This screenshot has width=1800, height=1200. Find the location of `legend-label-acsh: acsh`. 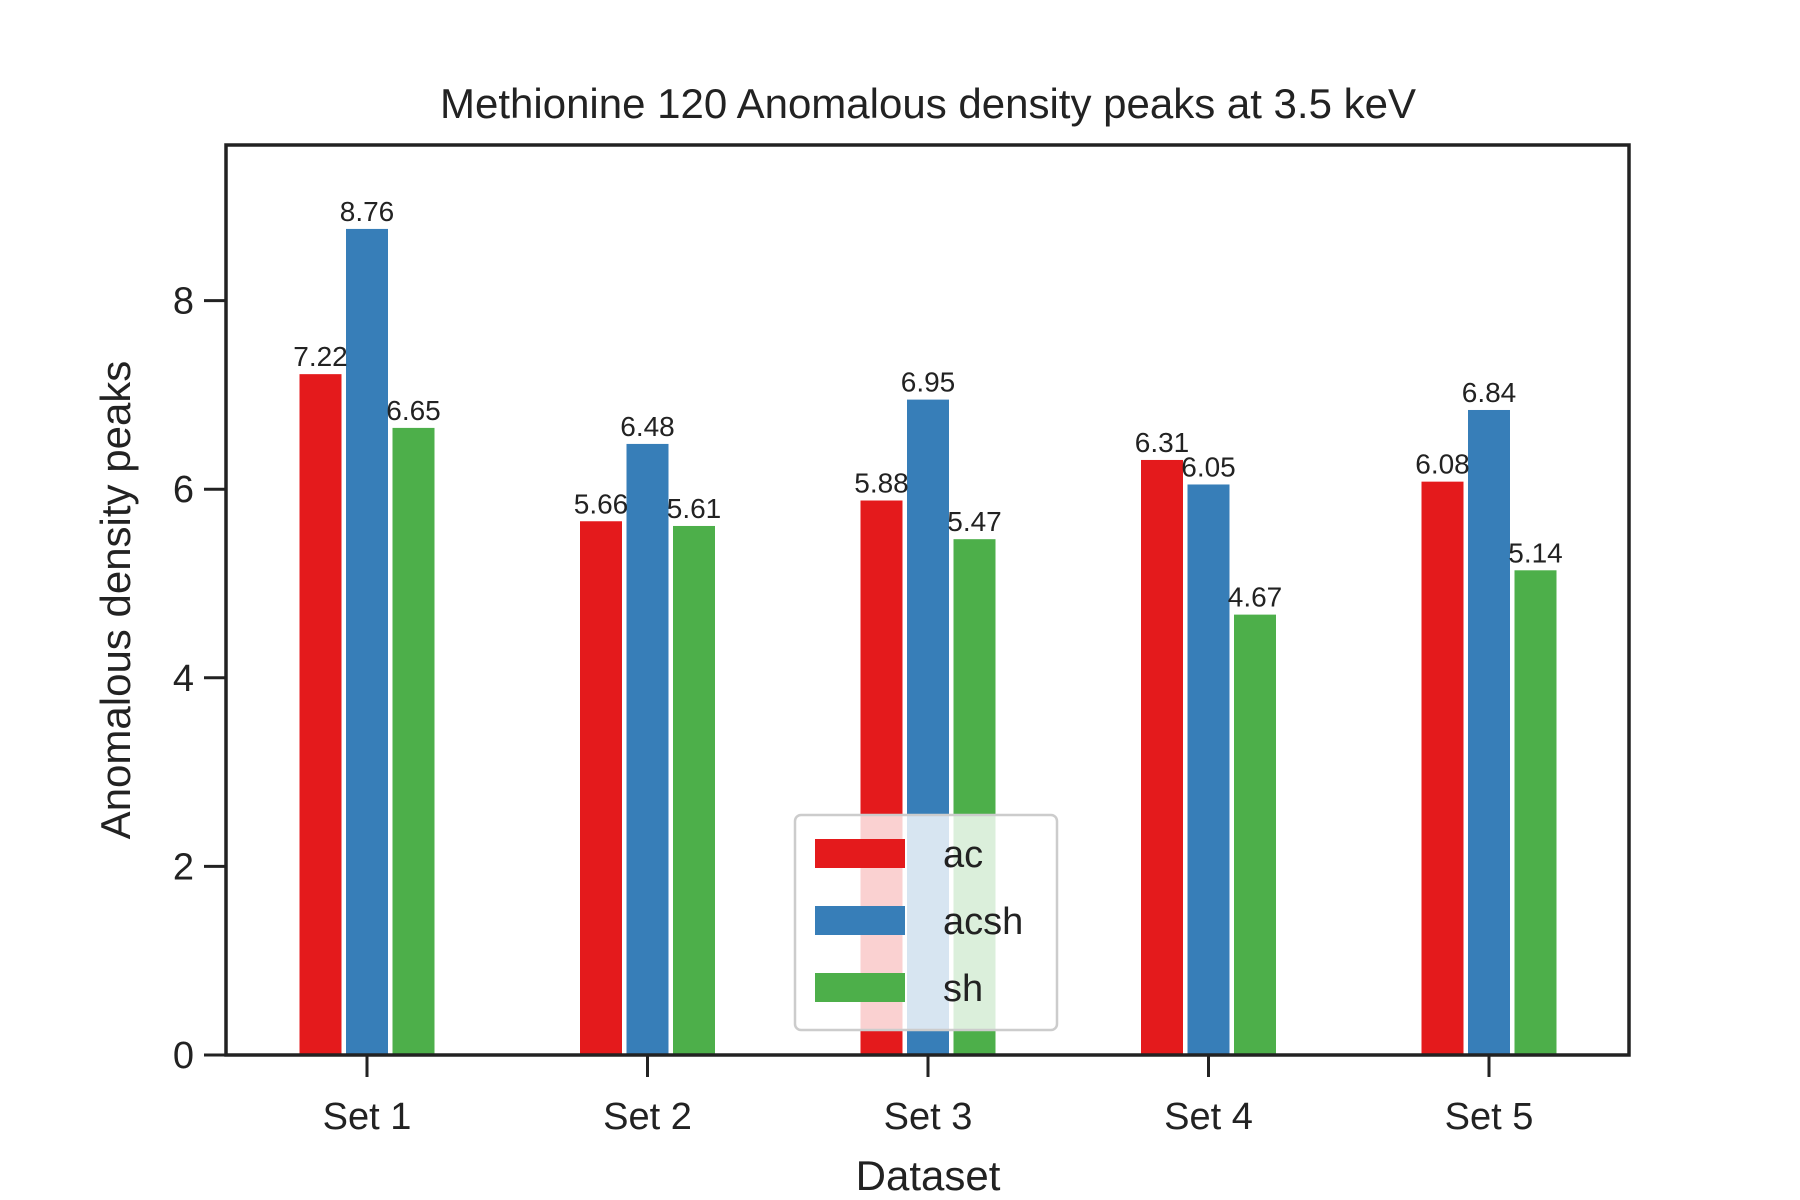

legend-label-acsh: acsh is located at coordinates (983, 922).